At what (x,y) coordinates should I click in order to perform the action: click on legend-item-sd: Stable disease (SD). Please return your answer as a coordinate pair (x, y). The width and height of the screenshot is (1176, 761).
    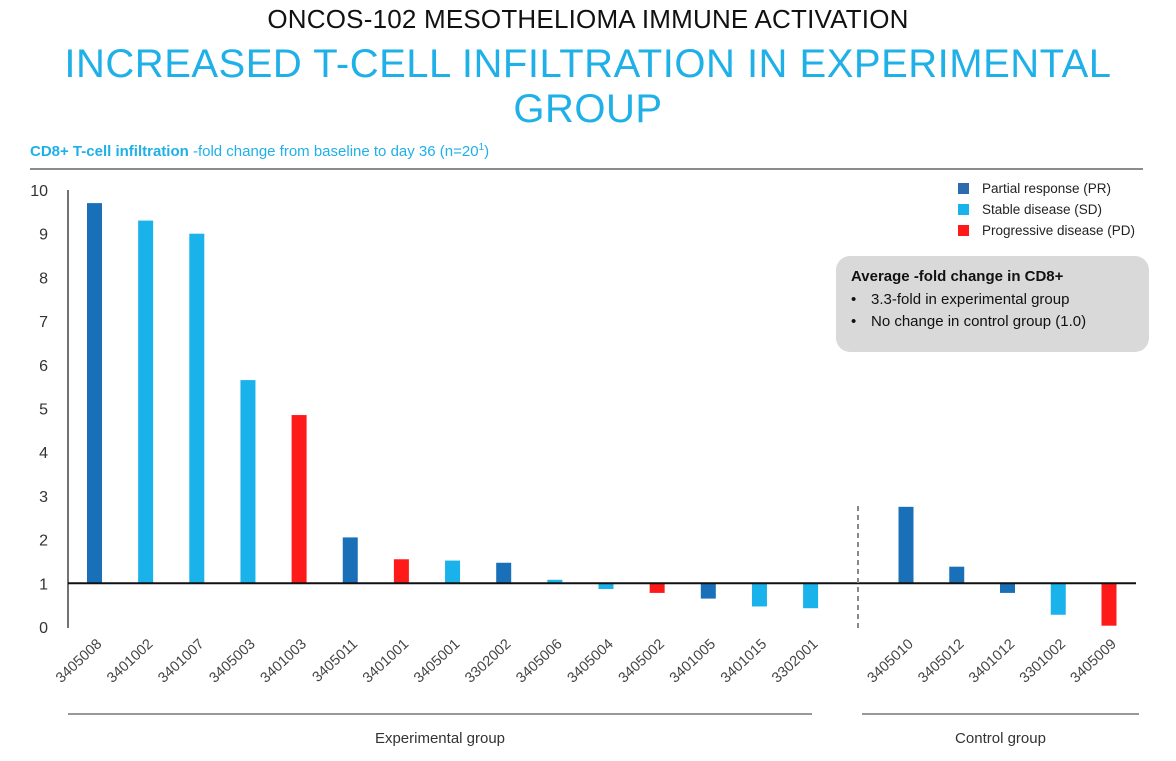
    Looking at the image, I should click on (1046, 209).